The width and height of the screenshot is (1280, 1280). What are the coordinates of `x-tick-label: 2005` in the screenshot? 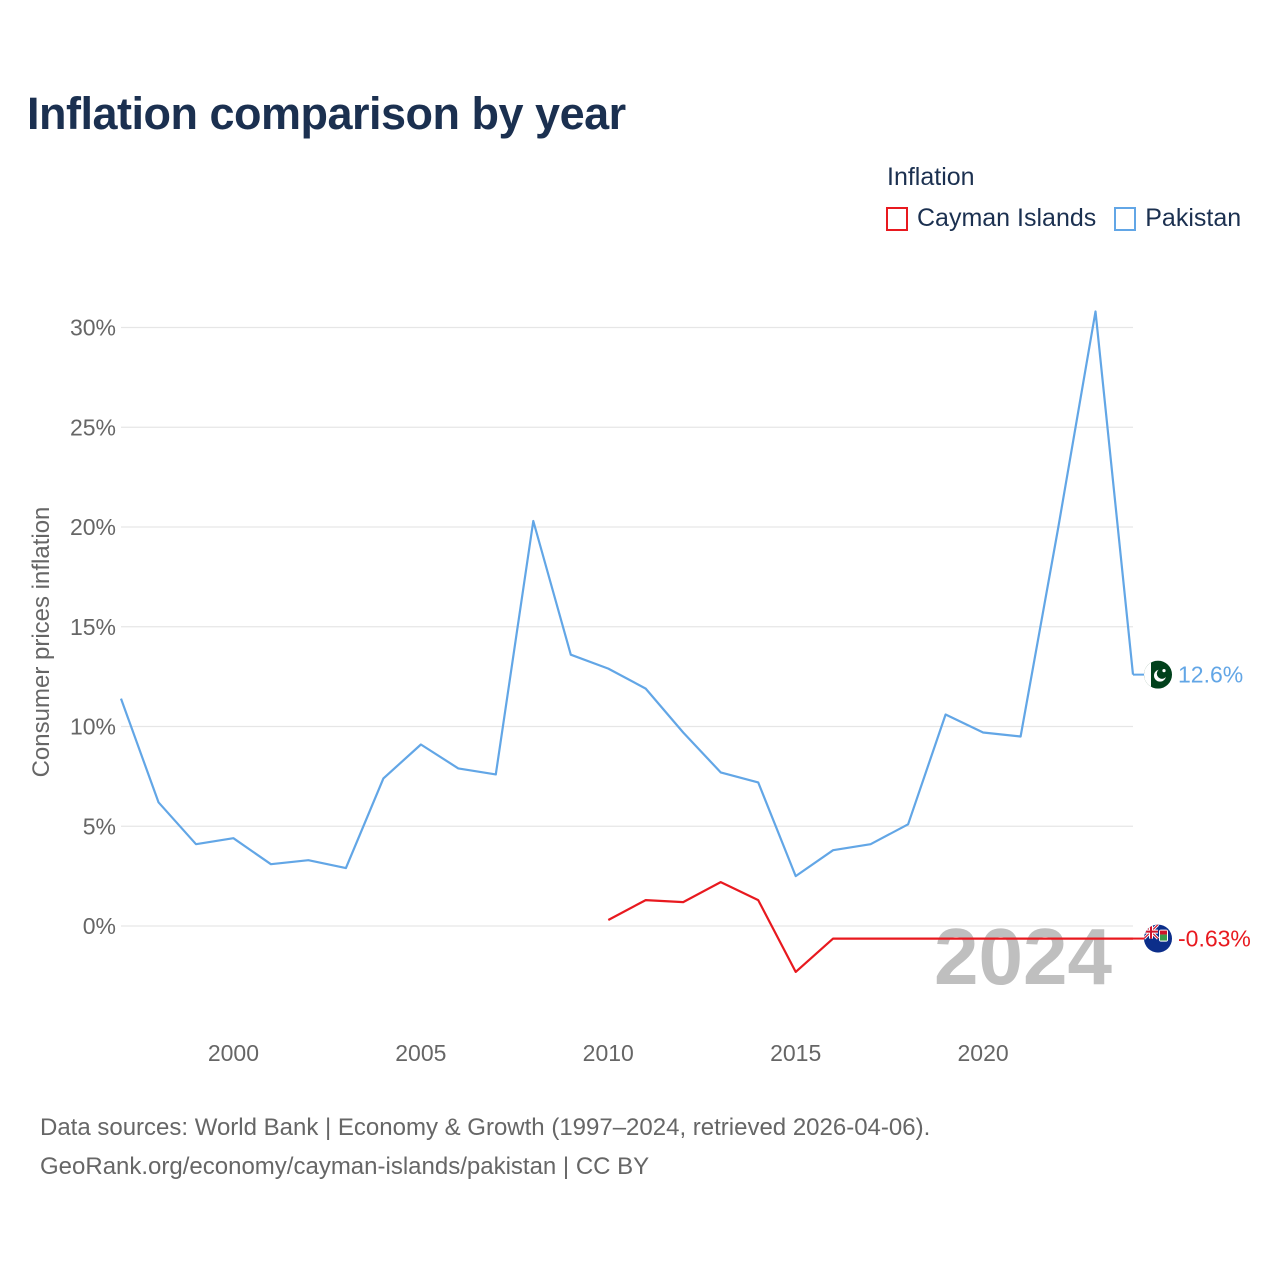 It's located at (420, 1053).